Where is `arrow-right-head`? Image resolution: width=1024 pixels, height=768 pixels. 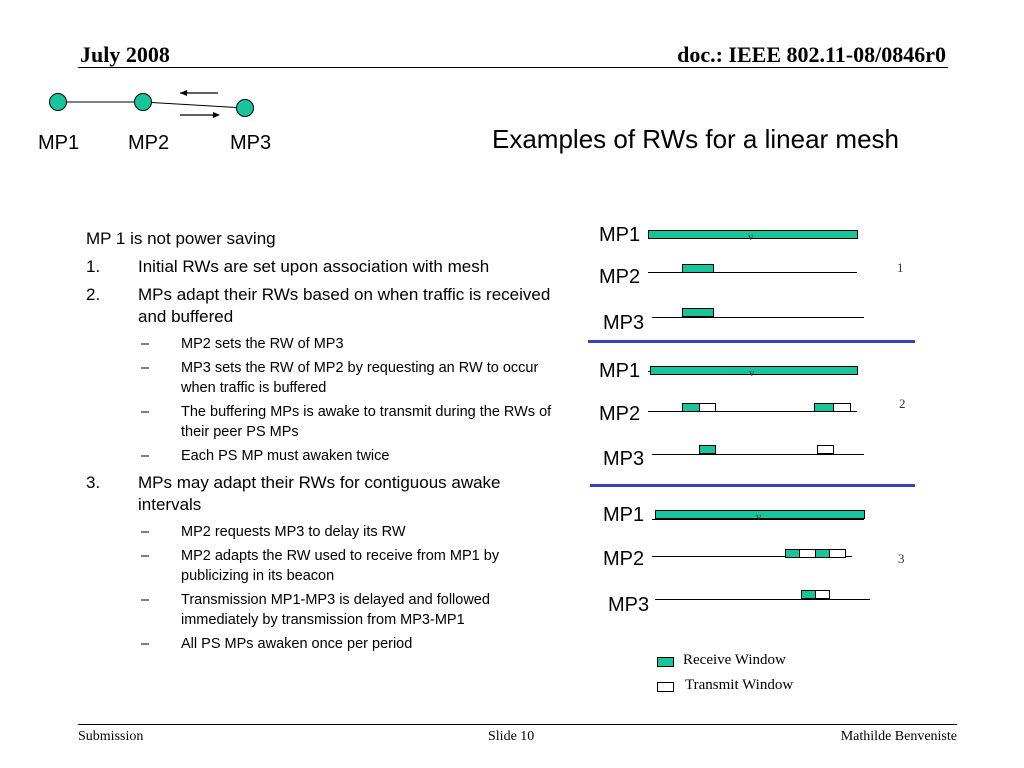 arrow-right-head is located at coordinates (216, 115).